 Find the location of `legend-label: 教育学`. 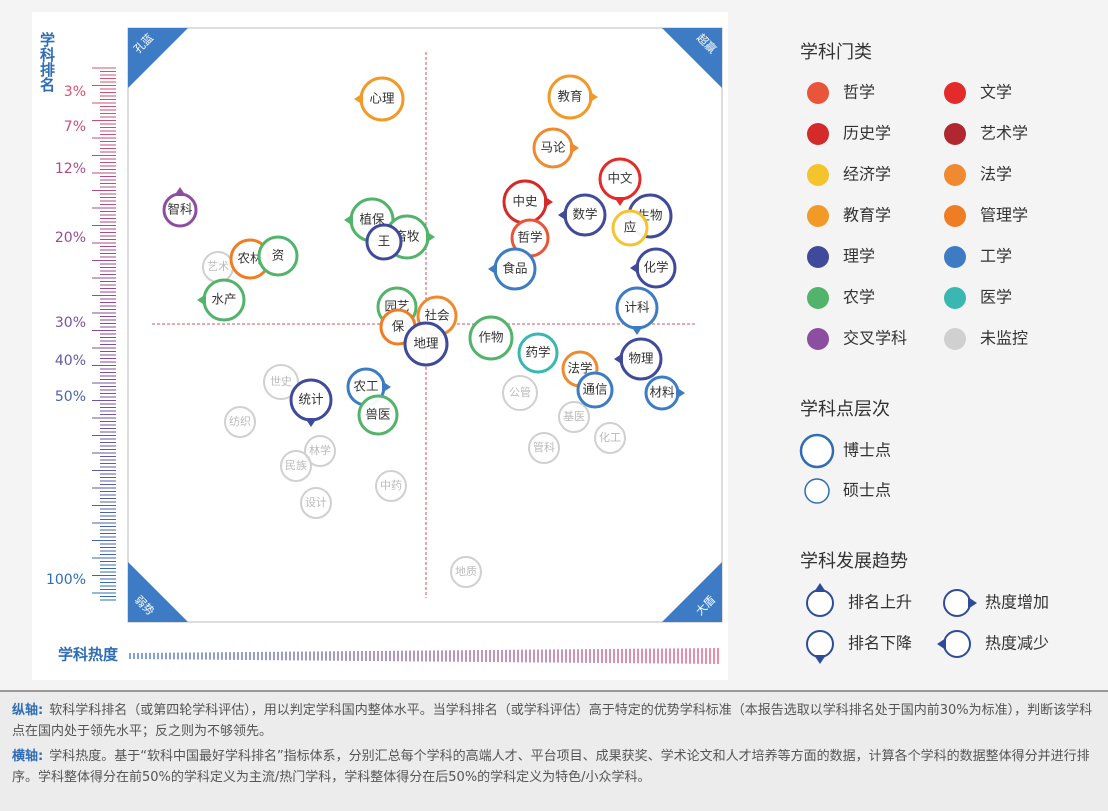

legend-label: 教育学 is located at coordinates (867, 215).